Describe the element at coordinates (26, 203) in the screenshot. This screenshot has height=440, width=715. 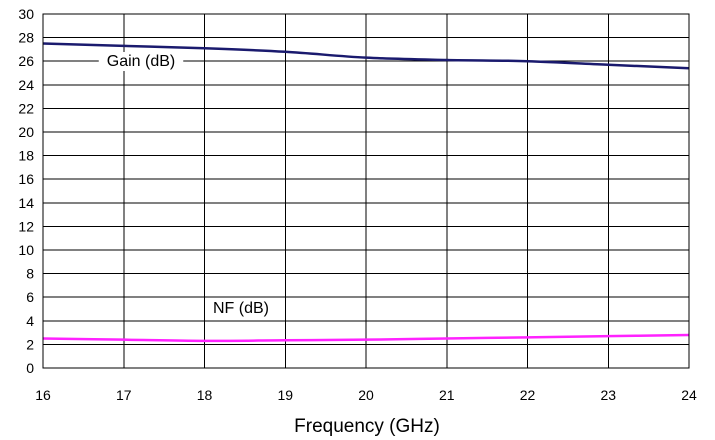
I see `y-tick-label: 14` at that location.